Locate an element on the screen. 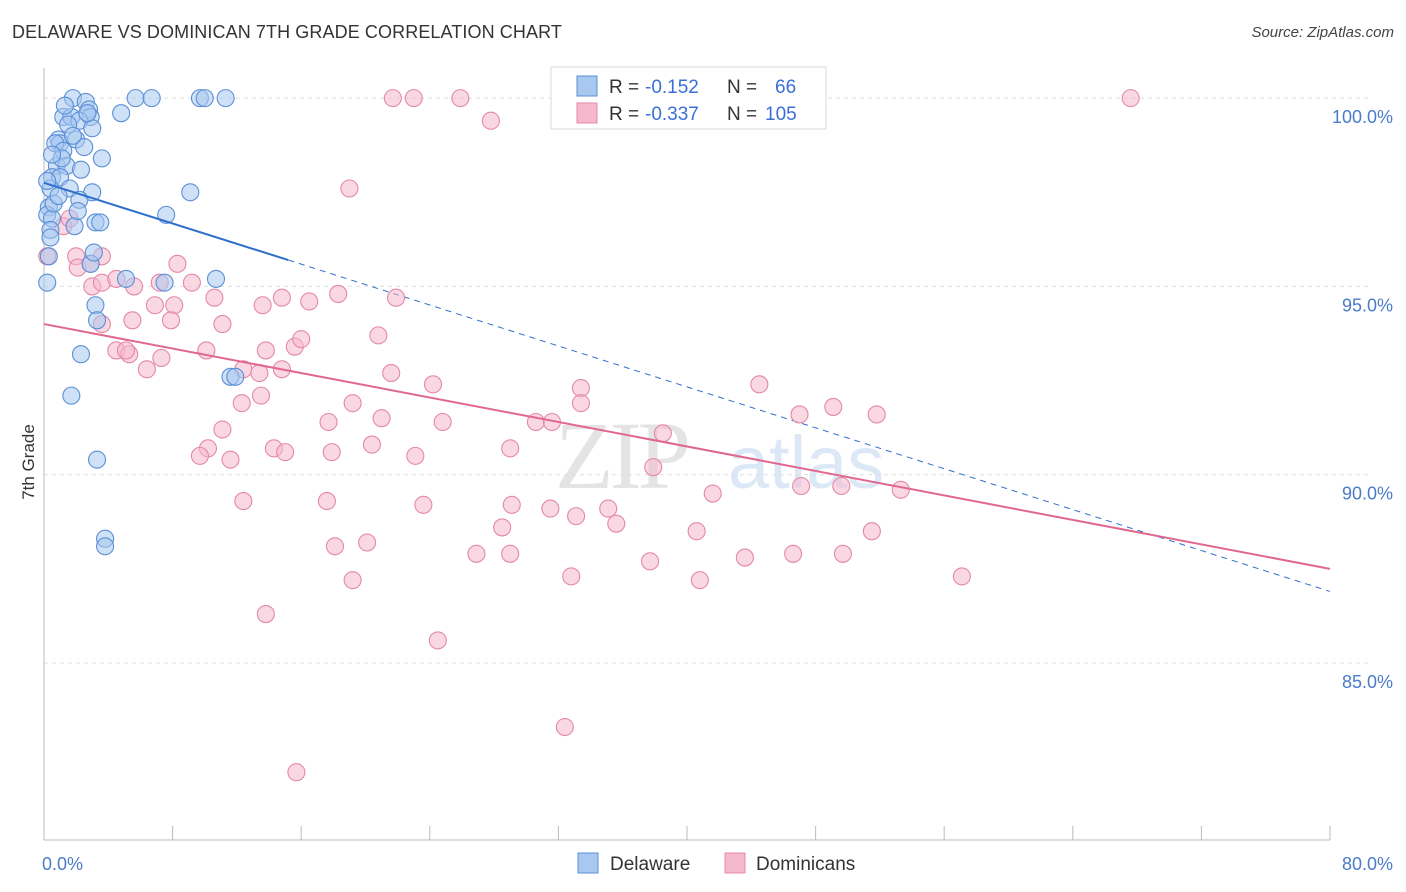  watermark-zip: ZIP is located at coordinates (621, 455).